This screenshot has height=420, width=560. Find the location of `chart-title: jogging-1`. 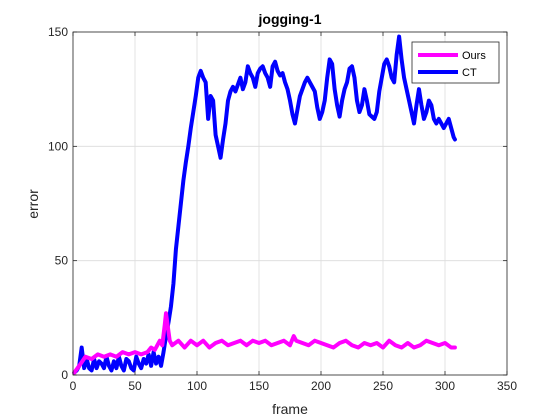

chart-title: jogging-1 is located at coordinates (290, 19).